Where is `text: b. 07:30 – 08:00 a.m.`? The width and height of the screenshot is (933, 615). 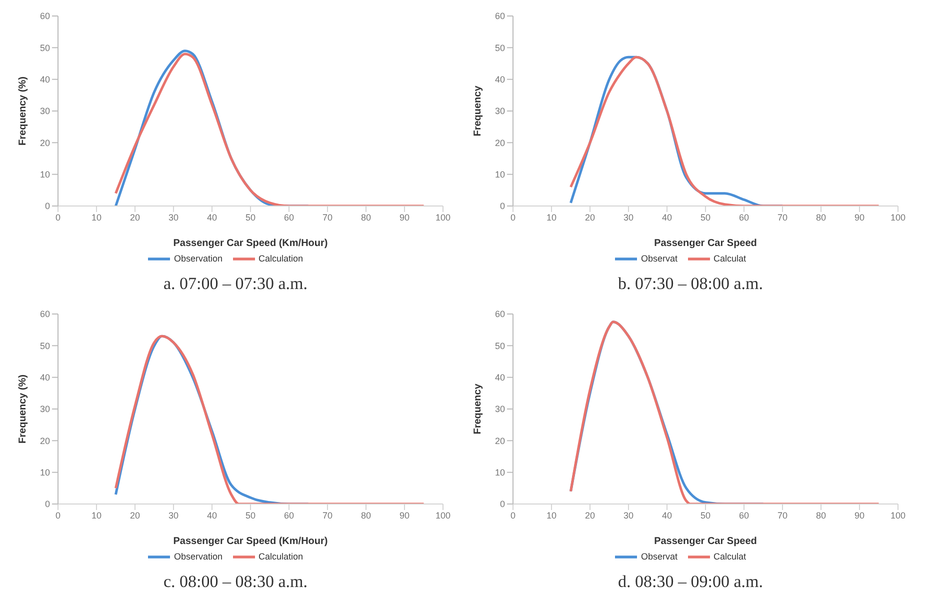
text: b. 07:30 – 08:00 a.m. is located at coordinates (690, 284).